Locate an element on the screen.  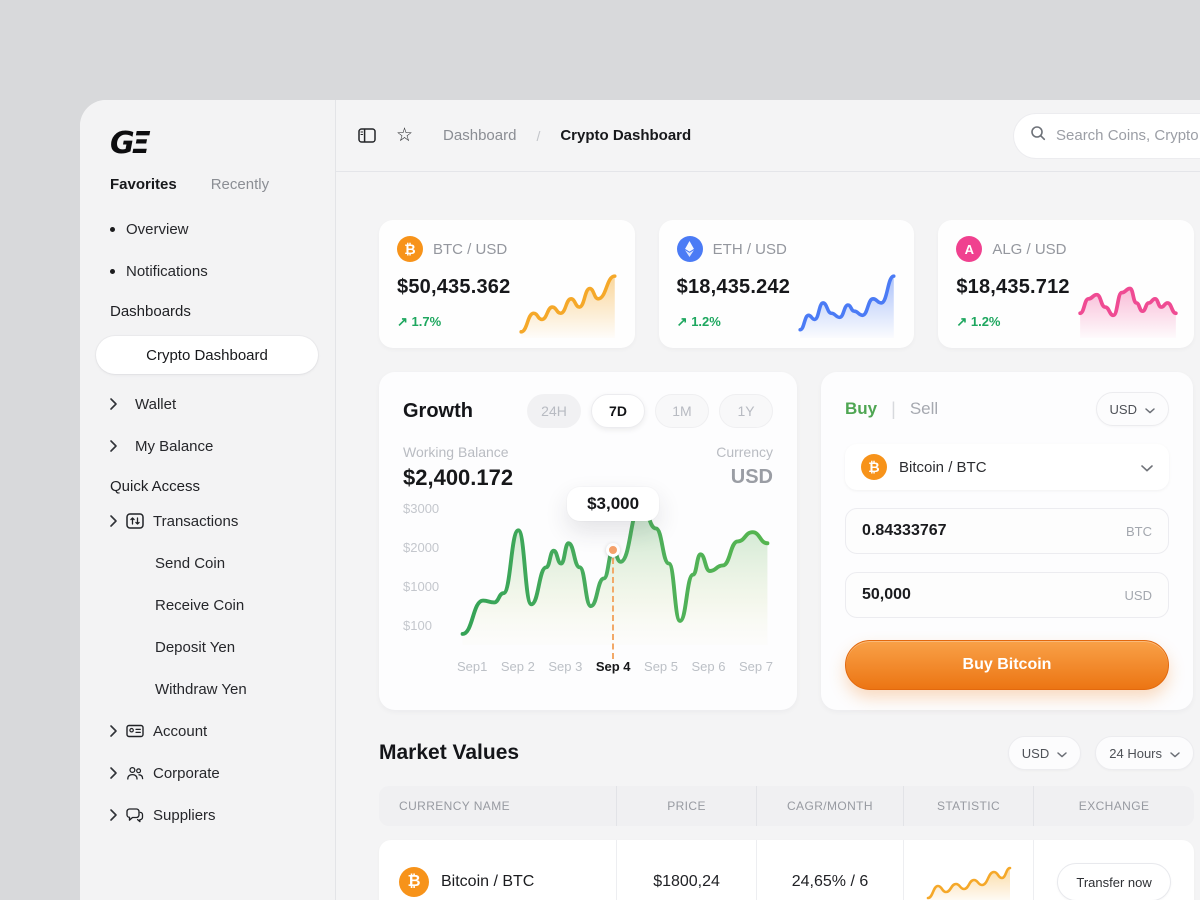
range-1y-button: 1Y is located at coordinates (746, 411).